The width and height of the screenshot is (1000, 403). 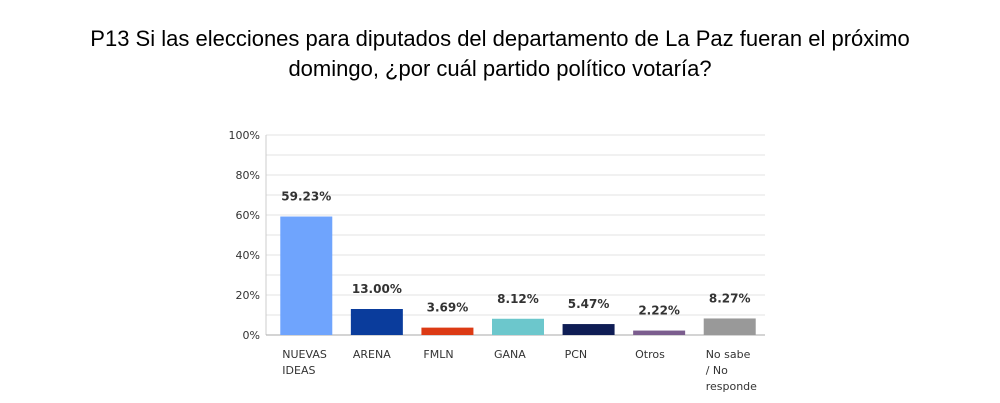 I want to click on x-tick-label: PCN, so click(x=576, y=354).